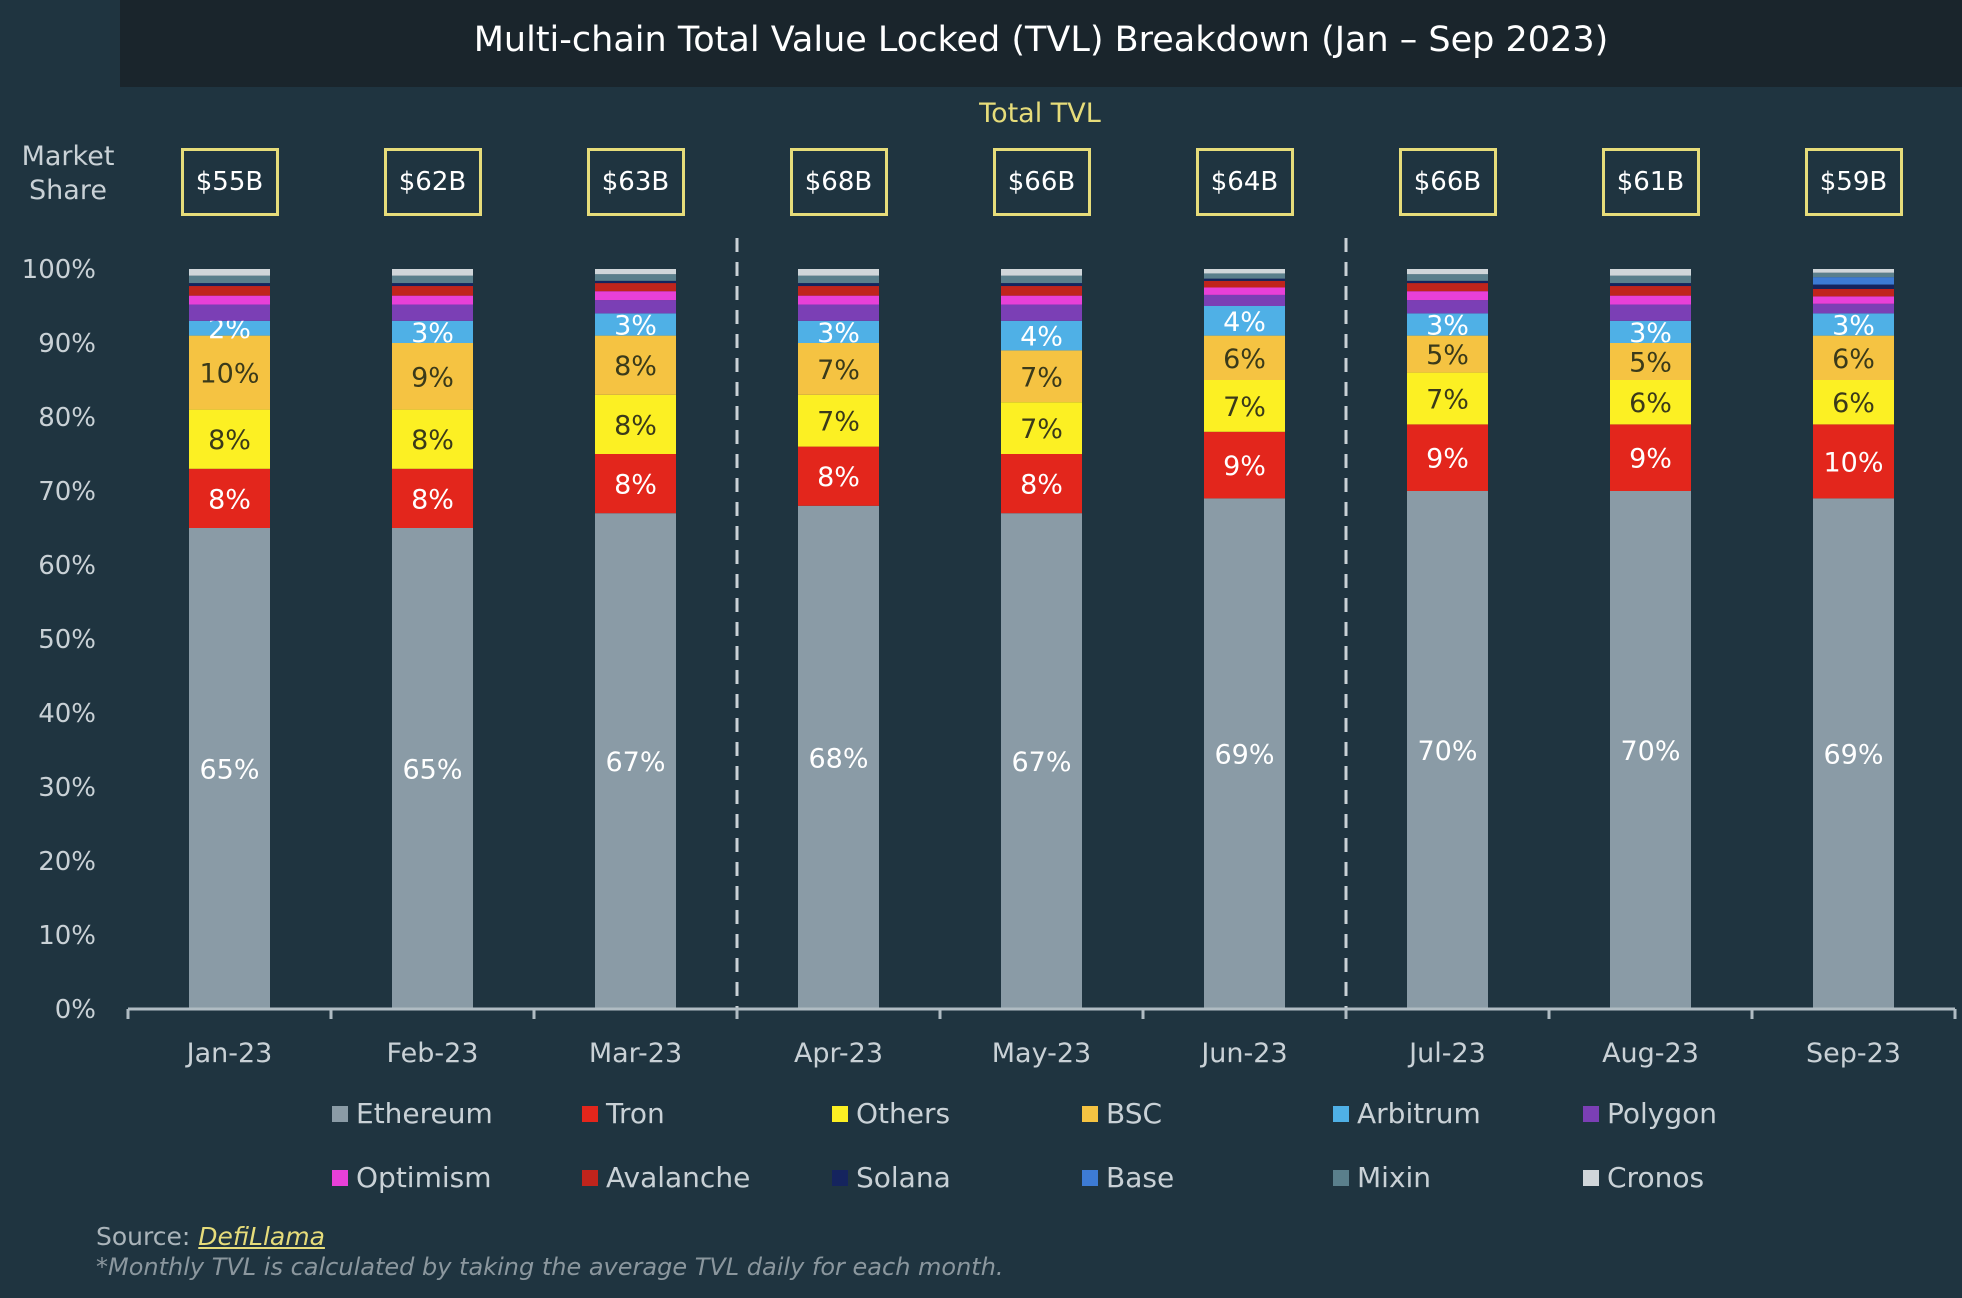 Image resolution: width=1962 pixels, height=1298 pixels. What do you see at coordinates (1040, 113) in the screenshot?
I see `total-tvl-heading: Total TVL` at bounding box center [1040, 113].